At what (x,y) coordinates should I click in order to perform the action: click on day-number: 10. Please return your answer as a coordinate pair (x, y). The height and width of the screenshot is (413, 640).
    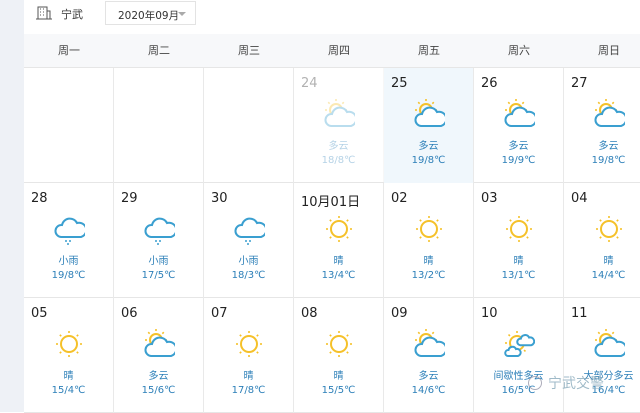
    Looking at the image, I should click on (489, 313).